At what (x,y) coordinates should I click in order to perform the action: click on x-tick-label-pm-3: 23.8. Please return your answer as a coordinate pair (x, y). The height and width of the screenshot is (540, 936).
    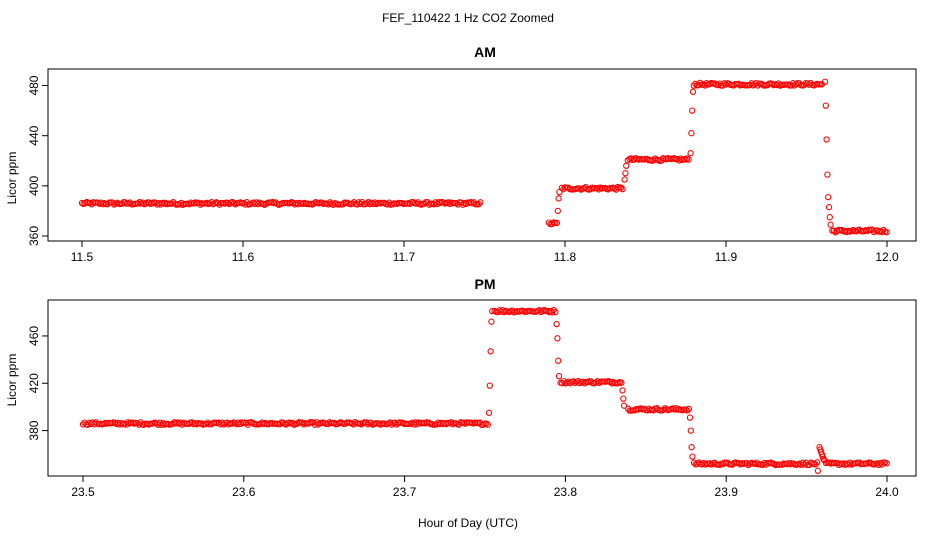
    Looking at the image, I should click on (566, 492).